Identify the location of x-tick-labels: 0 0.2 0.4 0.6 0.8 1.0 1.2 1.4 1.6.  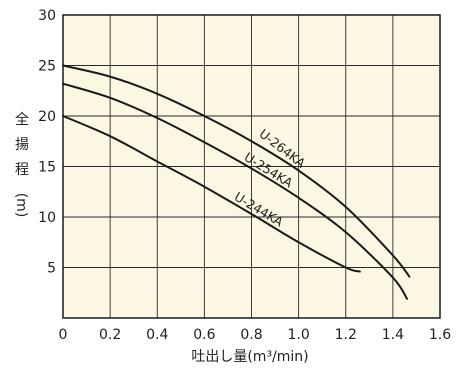
(255, 335).